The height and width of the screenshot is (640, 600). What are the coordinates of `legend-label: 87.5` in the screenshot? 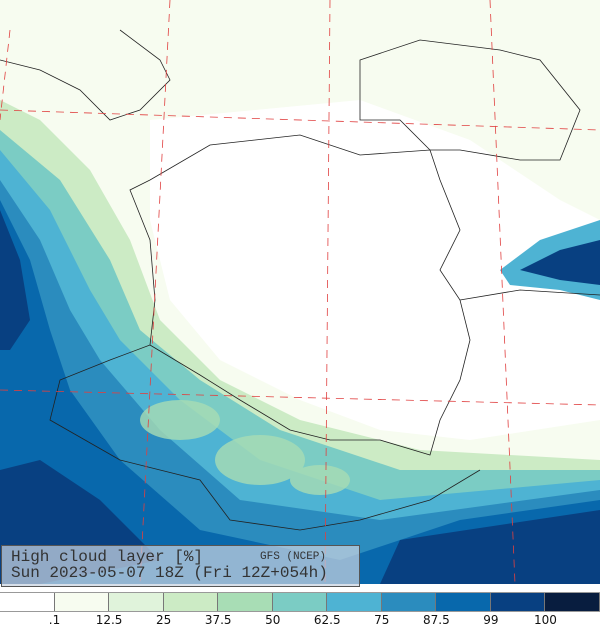 It's located at (436, 620).